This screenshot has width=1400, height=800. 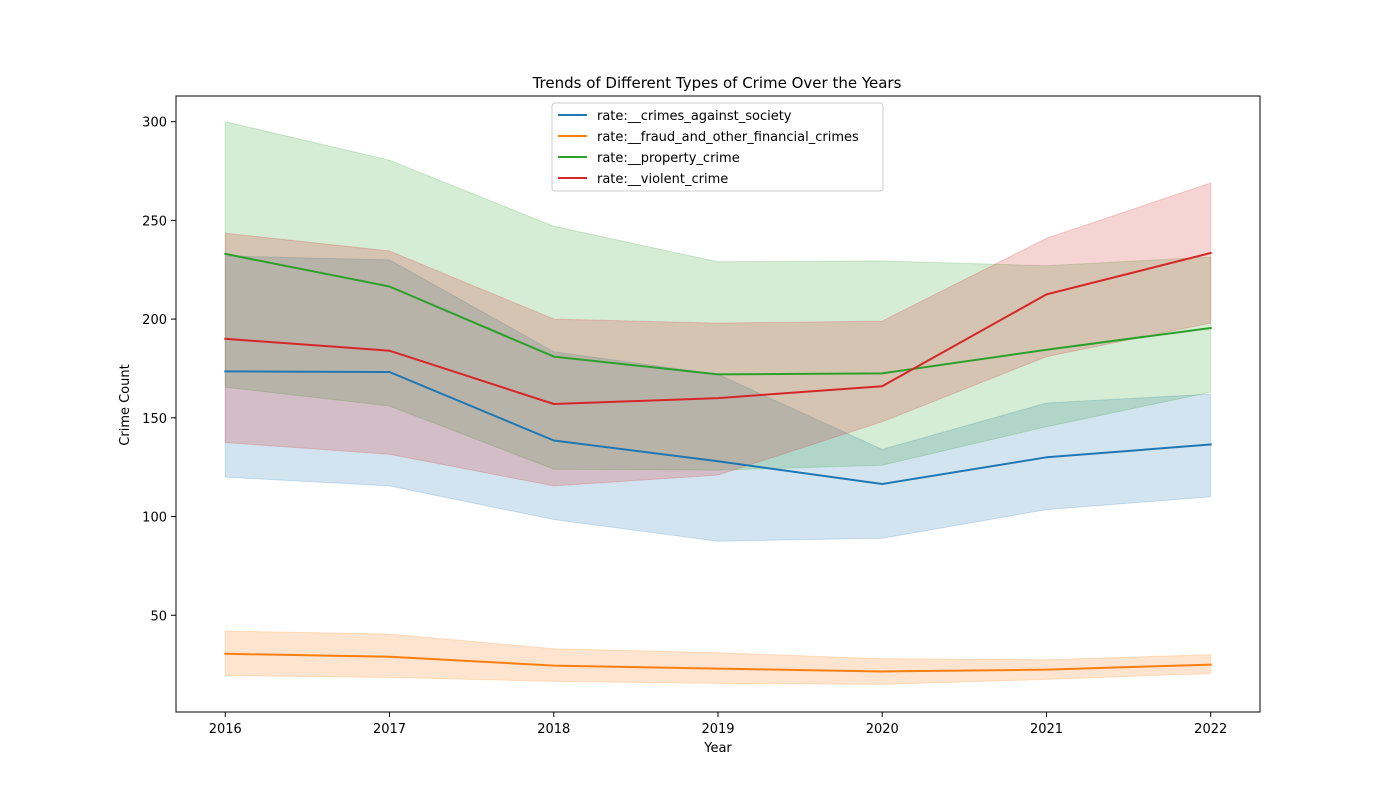 I want to click on x-axis: 2016 2017 2018 2019 2020 2021 2022, so click(x=718, y=724).